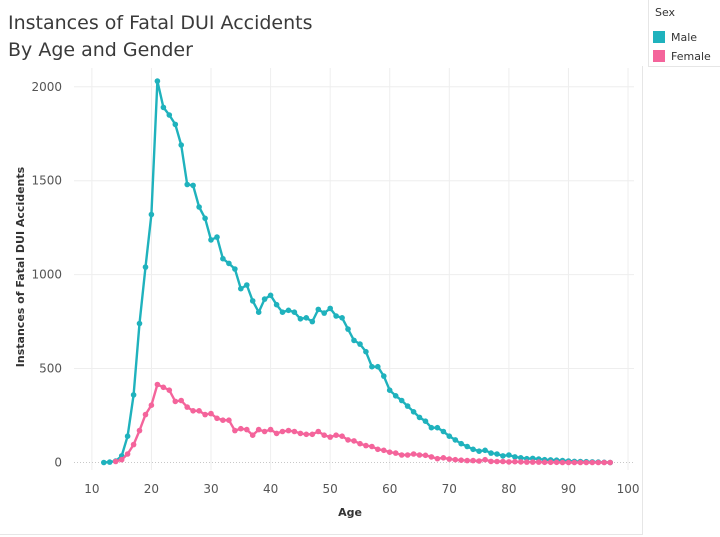  Describe the element at coordinates (330, 489) in the screenshot. I see `x-tick-label: 50` at that location.